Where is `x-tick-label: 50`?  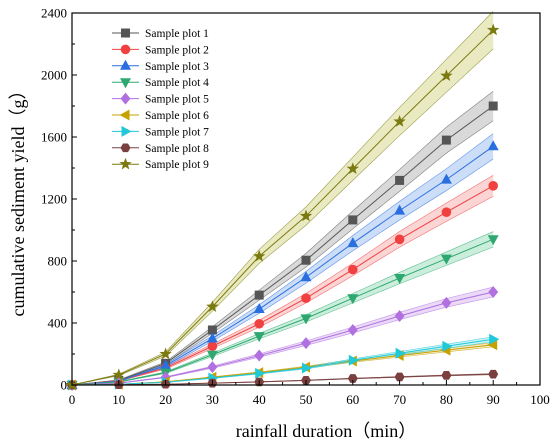 x-tick-label: 50 is located at coordinates (306, 399).